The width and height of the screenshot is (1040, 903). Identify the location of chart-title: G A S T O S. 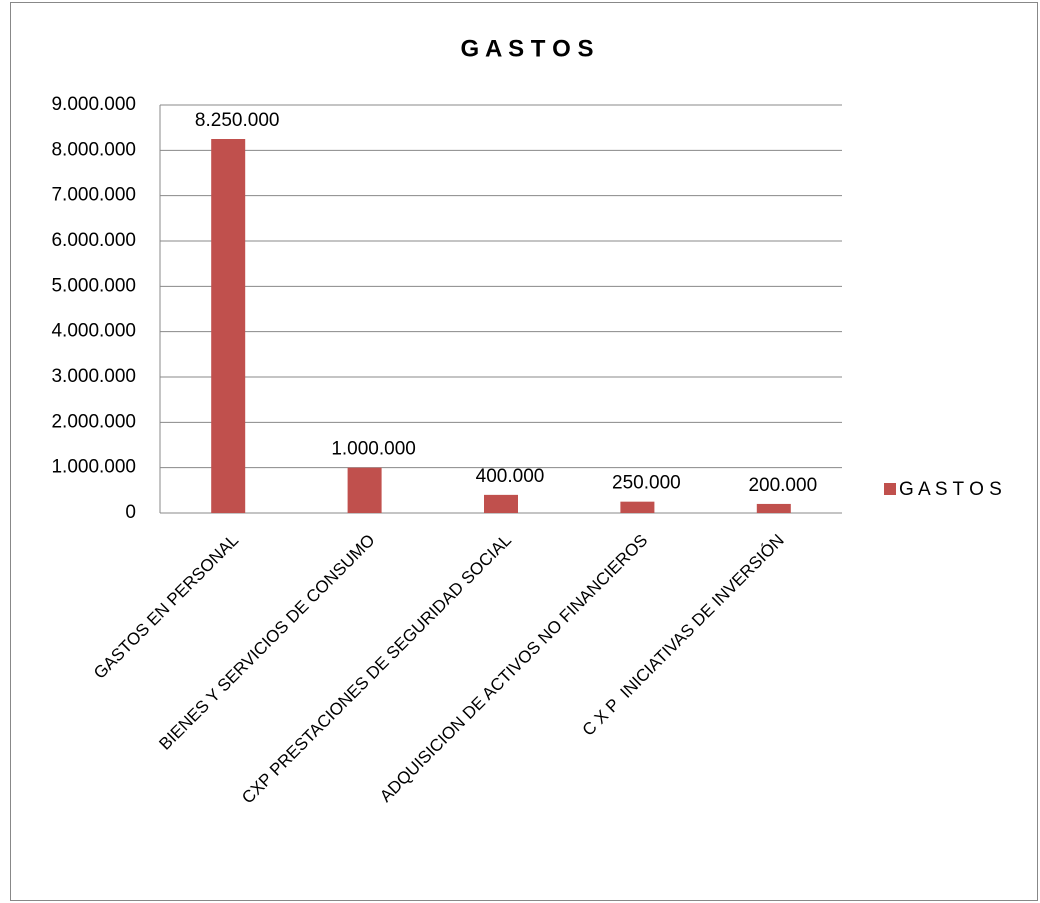
(527, 48).